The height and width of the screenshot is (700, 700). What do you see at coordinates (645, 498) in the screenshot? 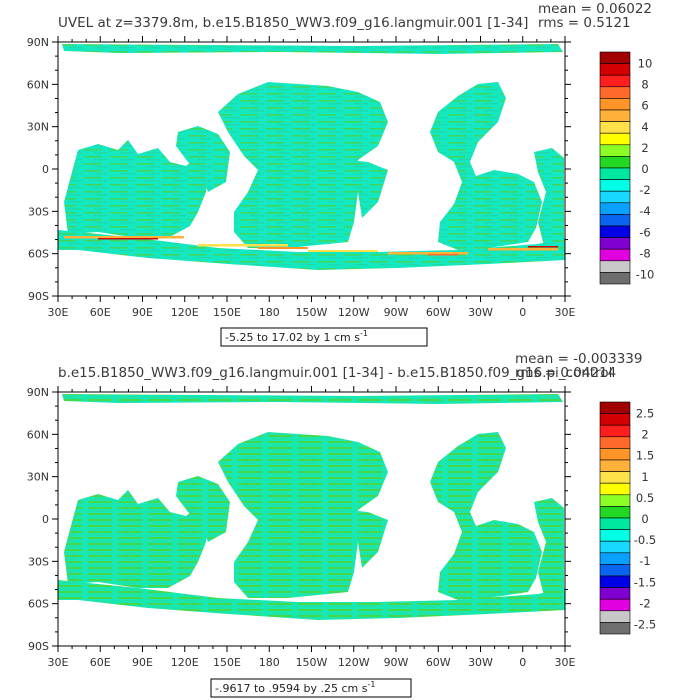
I see `colorbar-label: 0.5` at bounding box center [645, 498].